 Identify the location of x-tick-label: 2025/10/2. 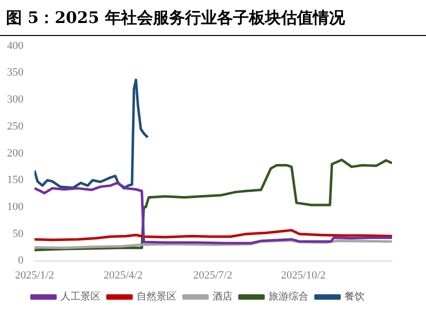
(303, 275).